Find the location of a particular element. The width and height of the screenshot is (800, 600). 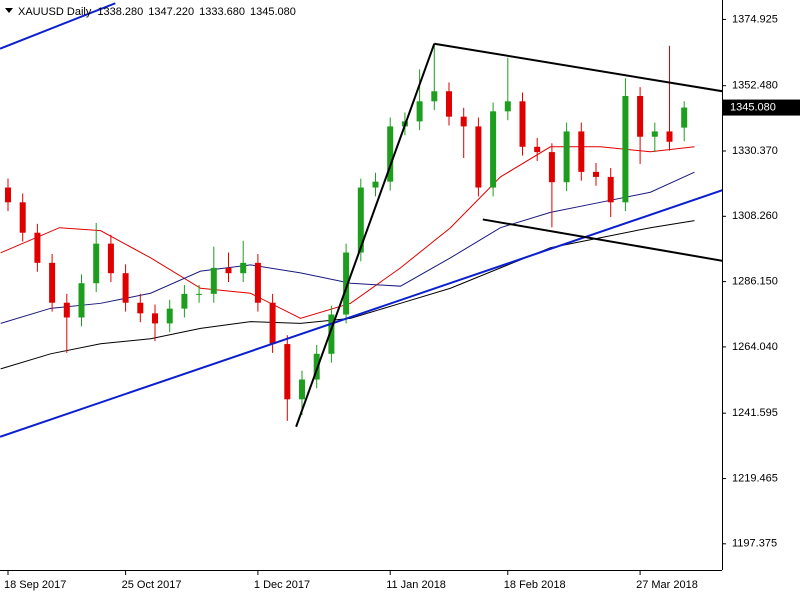

ohlc-value: 1345.080 is located at coordinates (273, 12).